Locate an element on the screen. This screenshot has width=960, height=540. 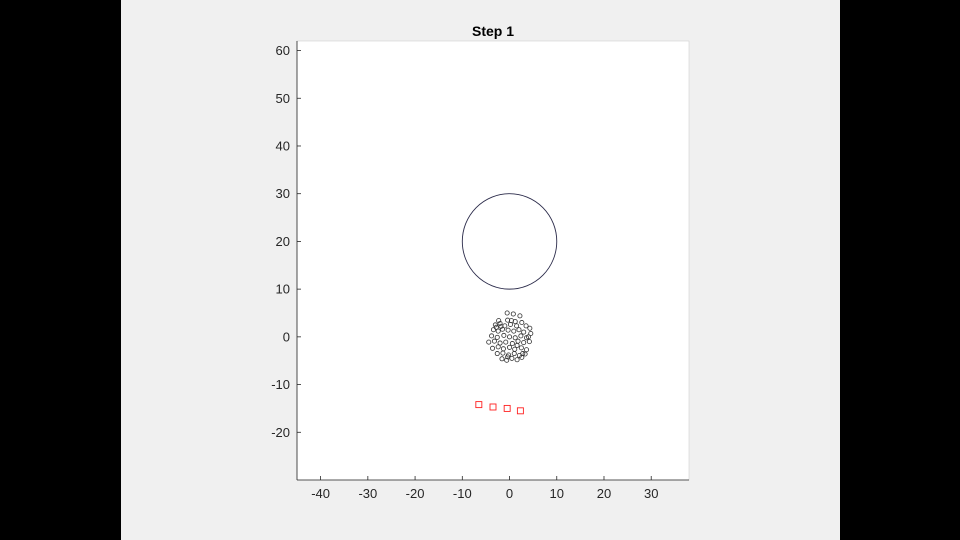
y-tick-label: 40 is located at coordinates (283, 145).